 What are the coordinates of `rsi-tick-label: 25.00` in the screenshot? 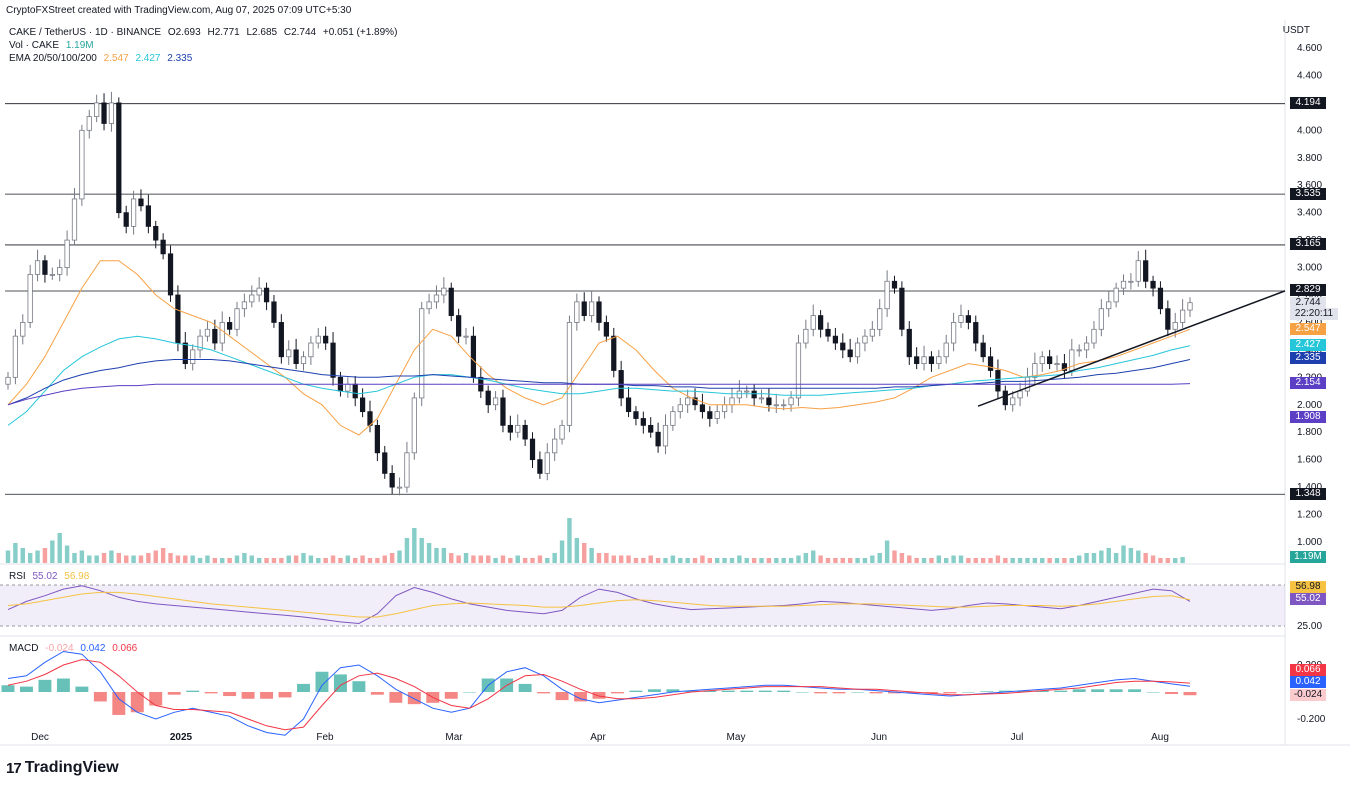 It's located at (1309, 626).